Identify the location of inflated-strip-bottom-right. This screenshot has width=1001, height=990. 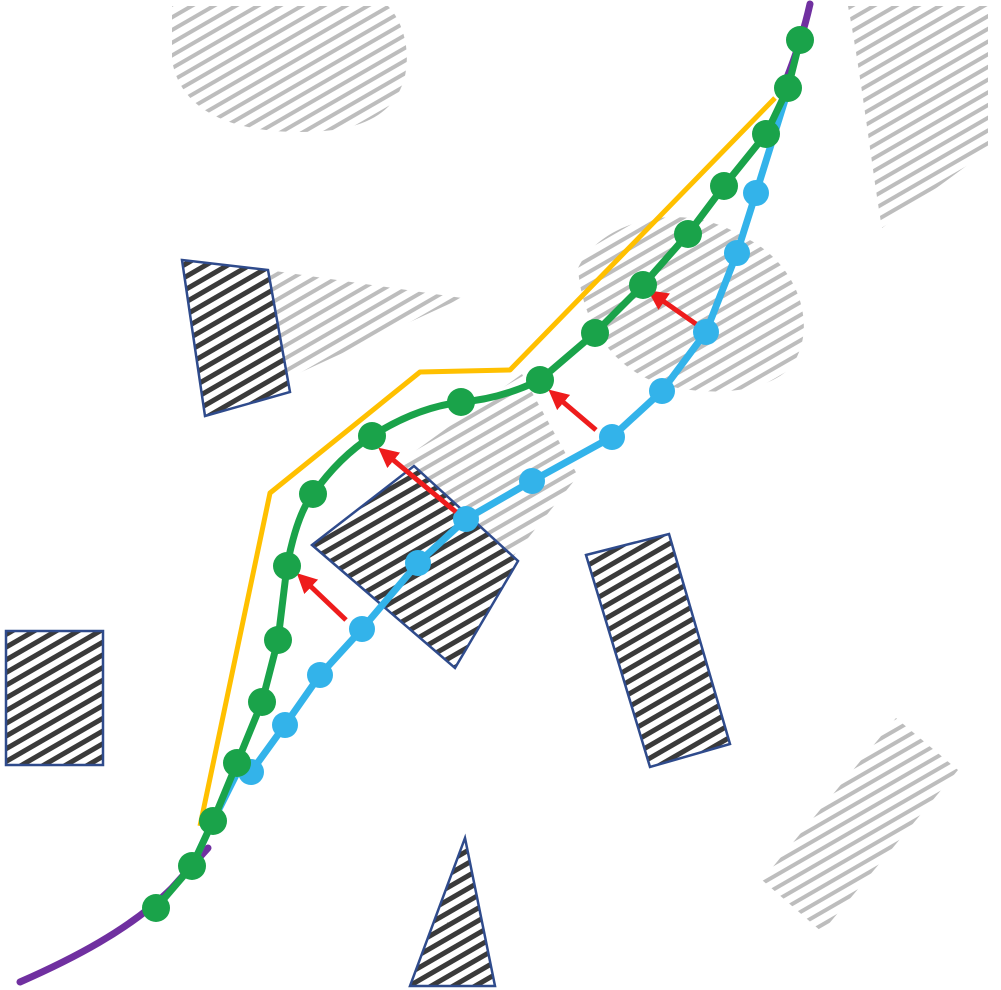
(860, 825).